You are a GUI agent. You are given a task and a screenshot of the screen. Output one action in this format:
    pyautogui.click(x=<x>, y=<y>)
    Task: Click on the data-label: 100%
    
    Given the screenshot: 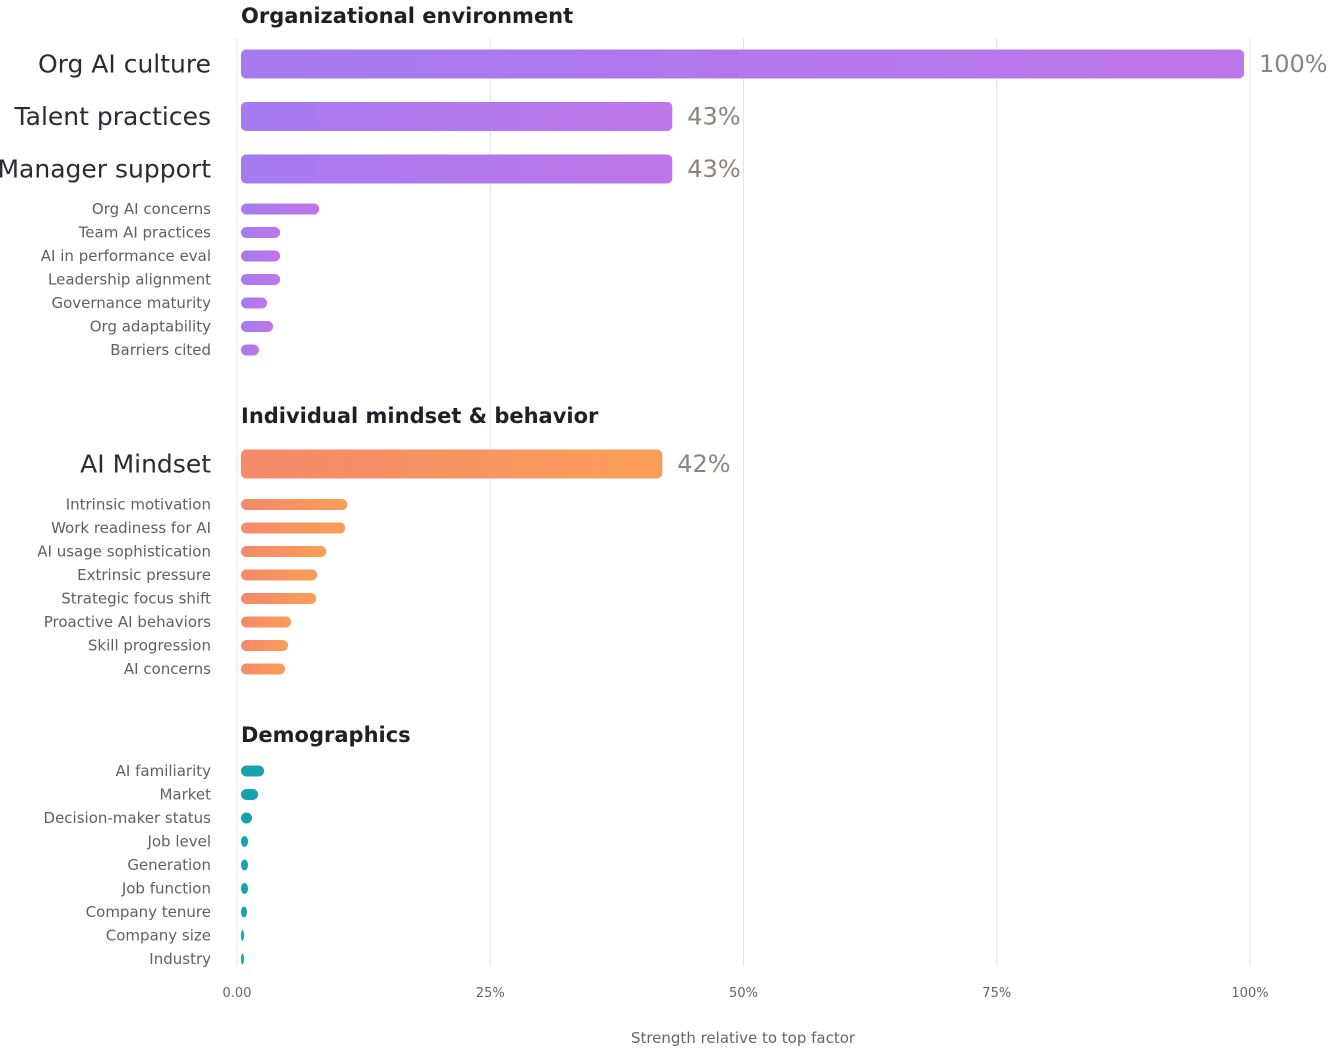 What is the action you would take?
    pyautogui.click(x=1293, y=64)
    